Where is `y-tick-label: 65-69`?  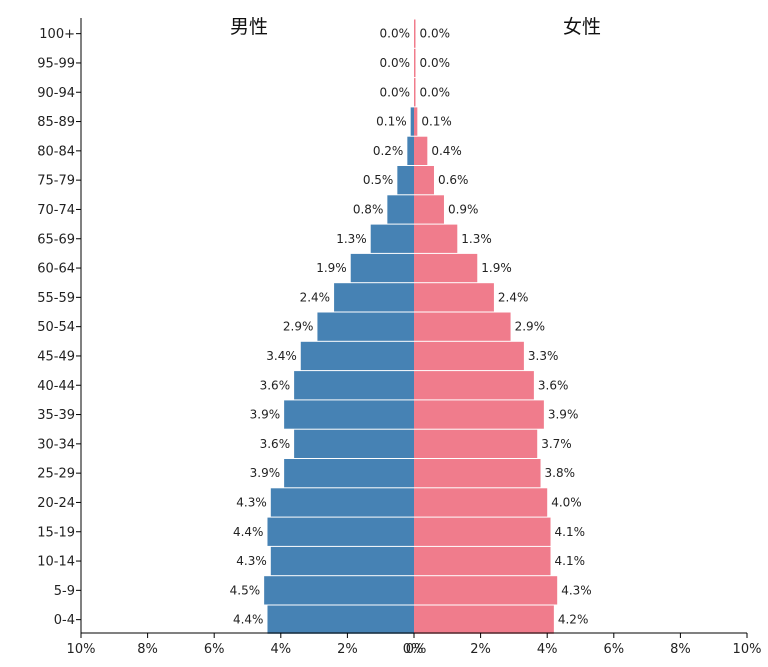
y-tick-label: 65-69 is located at coordinates (56, 239).